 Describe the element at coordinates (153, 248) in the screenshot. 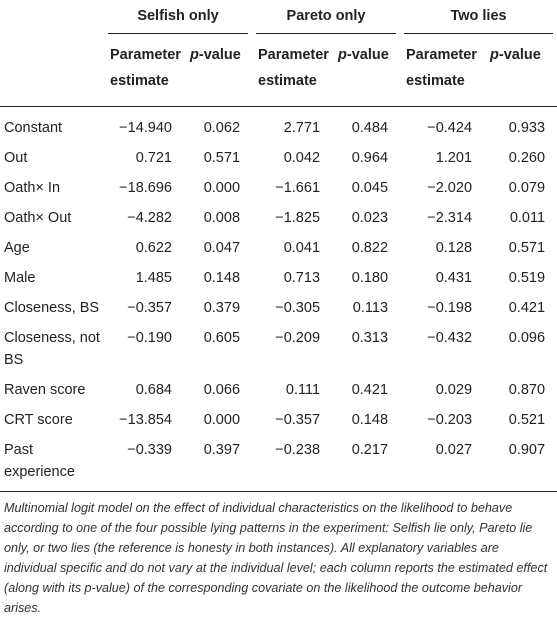

I see `cell-value: 0.622` at that location.